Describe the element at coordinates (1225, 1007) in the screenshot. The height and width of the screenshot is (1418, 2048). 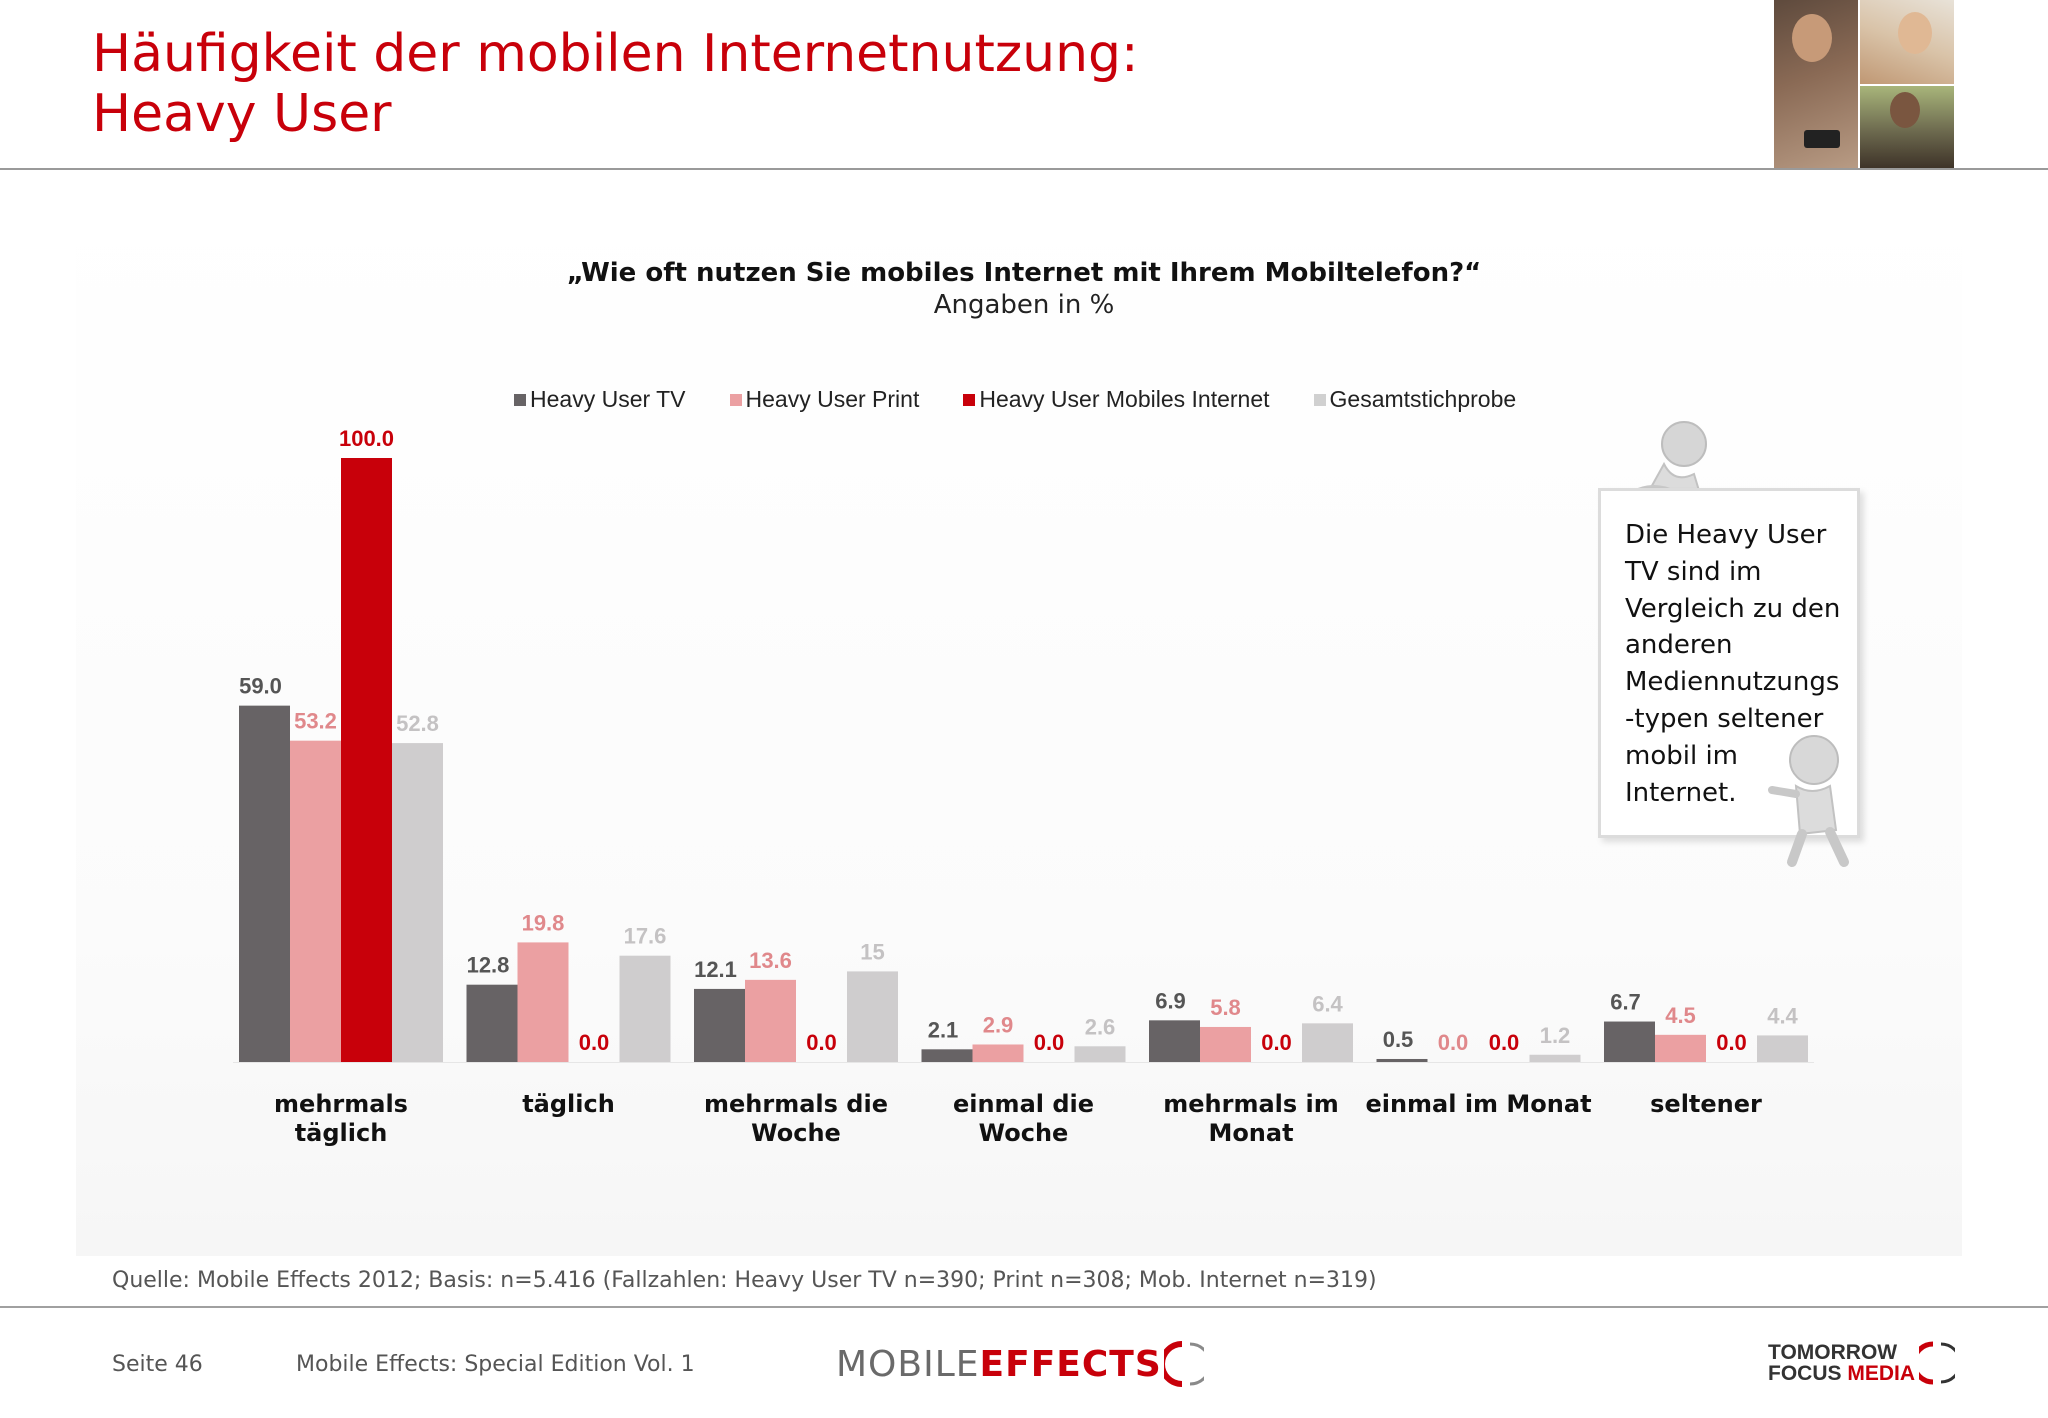
I see `data-label-heavy-user-print-4: 5.8` at that location.